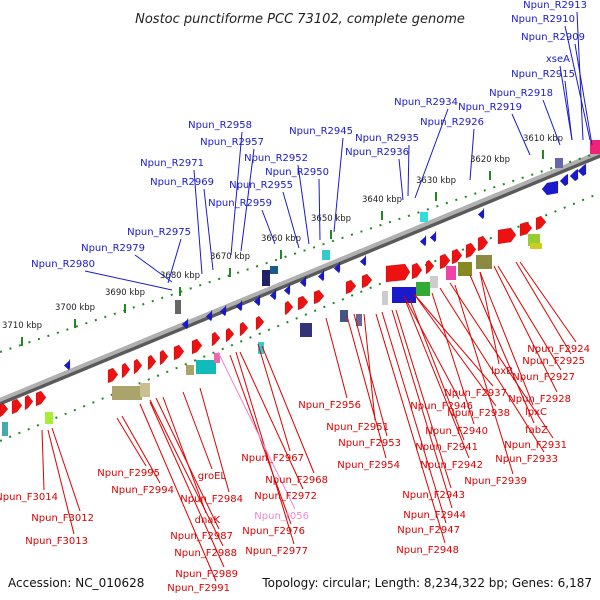 The width and height of the screenshot is (600, 600). I want to click on reverse-gene-label: Npun_R2969, so click(182, 182).